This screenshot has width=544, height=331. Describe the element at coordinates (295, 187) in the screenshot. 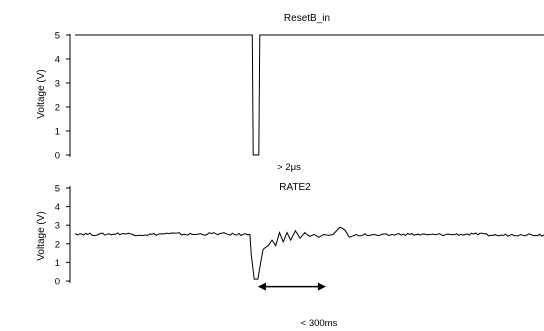

I see `chart-title: RATE2` at that location.